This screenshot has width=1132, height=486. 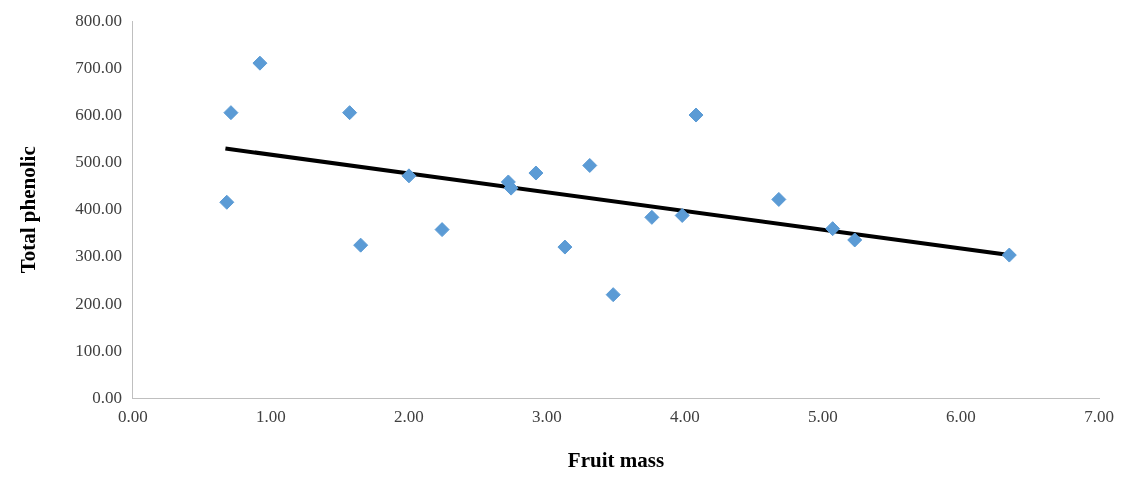 What do you see at coordinates (685, 417) in the screenshot?
I see `x-tick-label: 4.00` at bounding box center [685, 417].